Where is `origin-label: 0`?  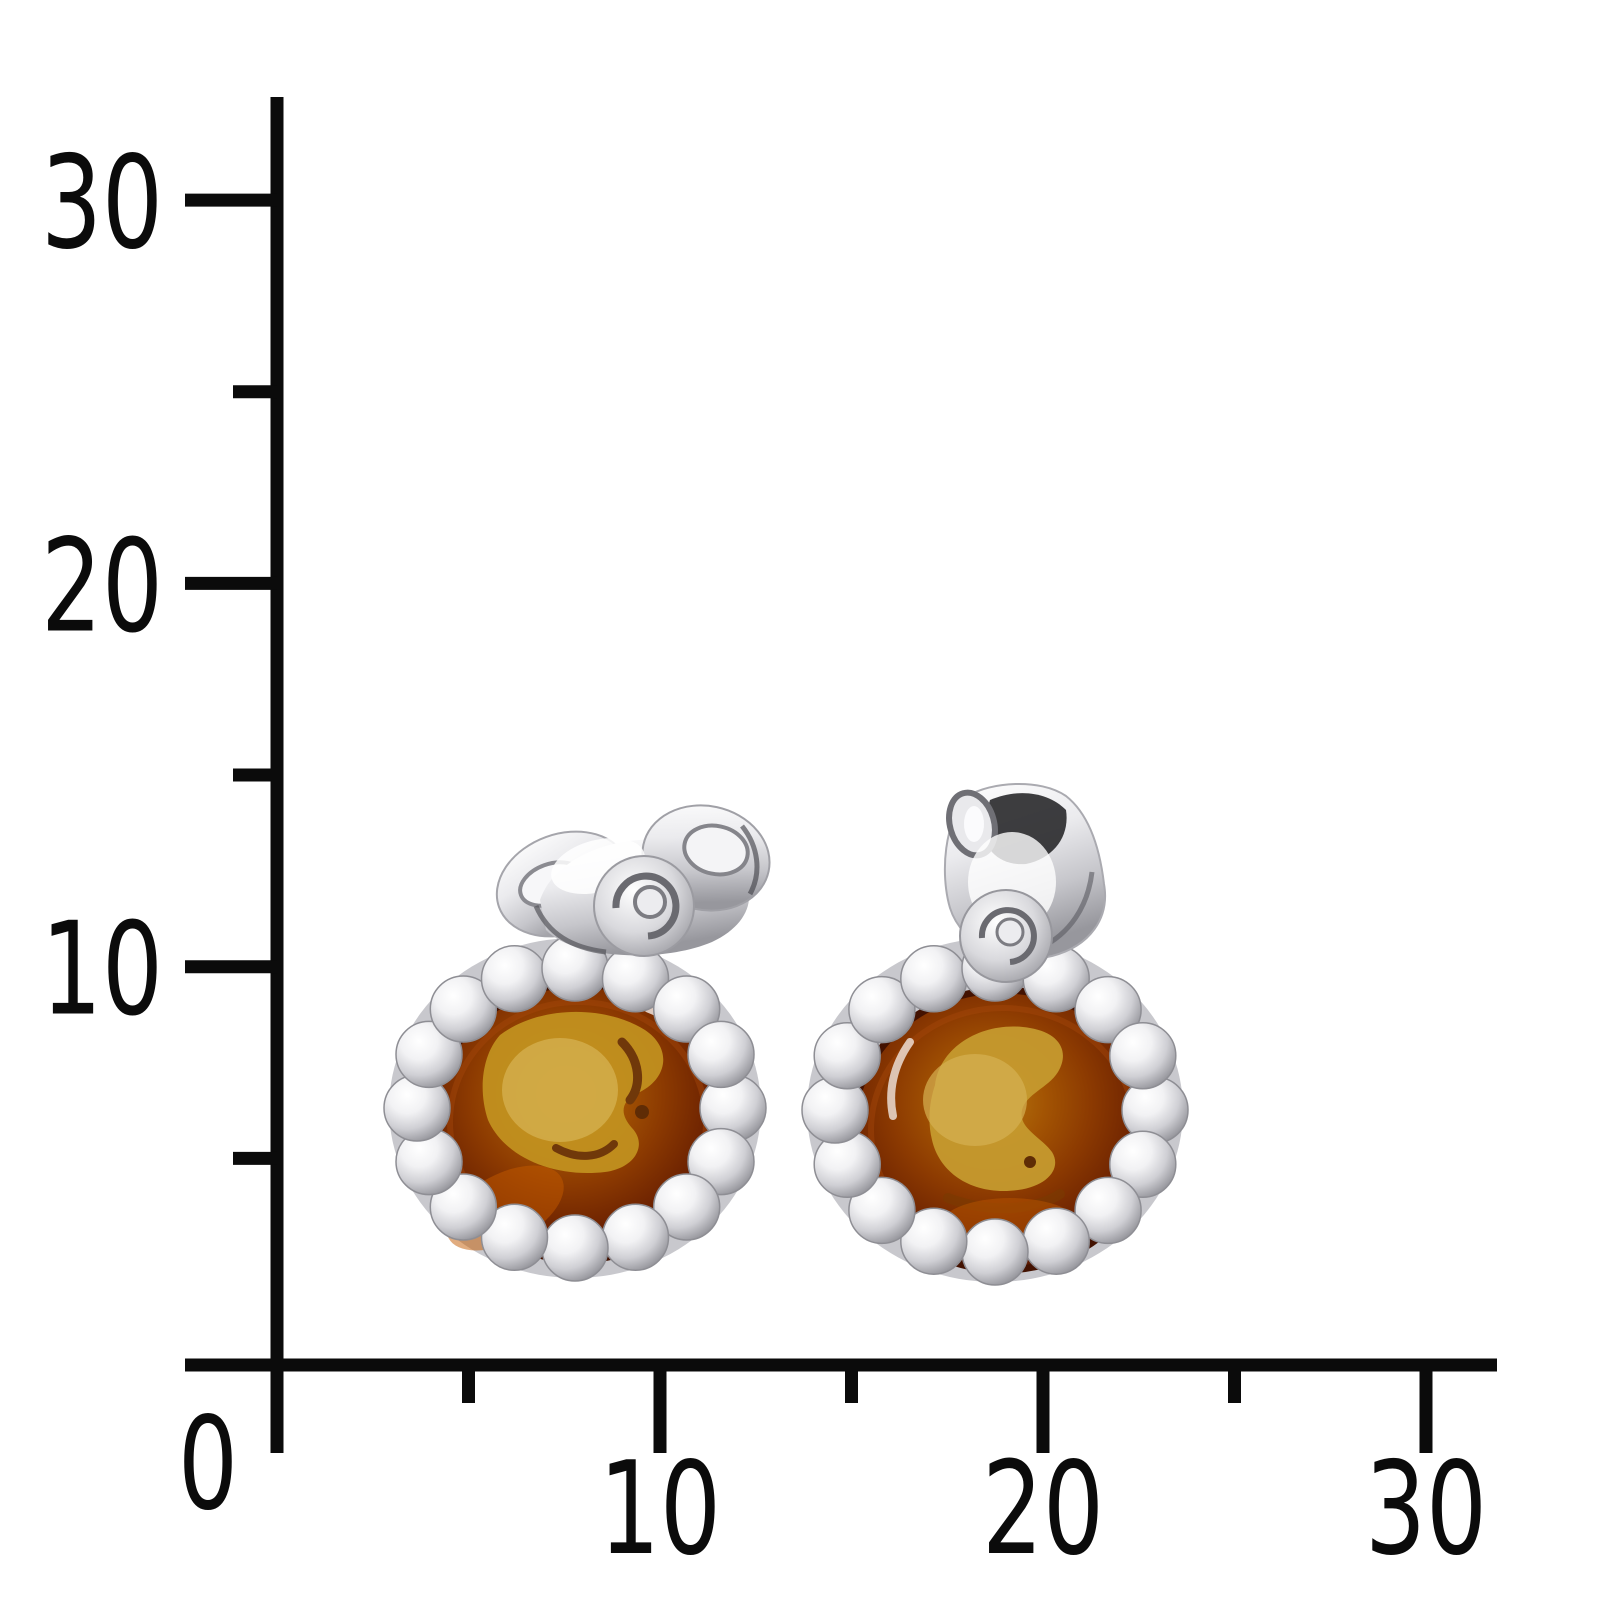
origin-label: 0 is located at coordinates (208, 1464).